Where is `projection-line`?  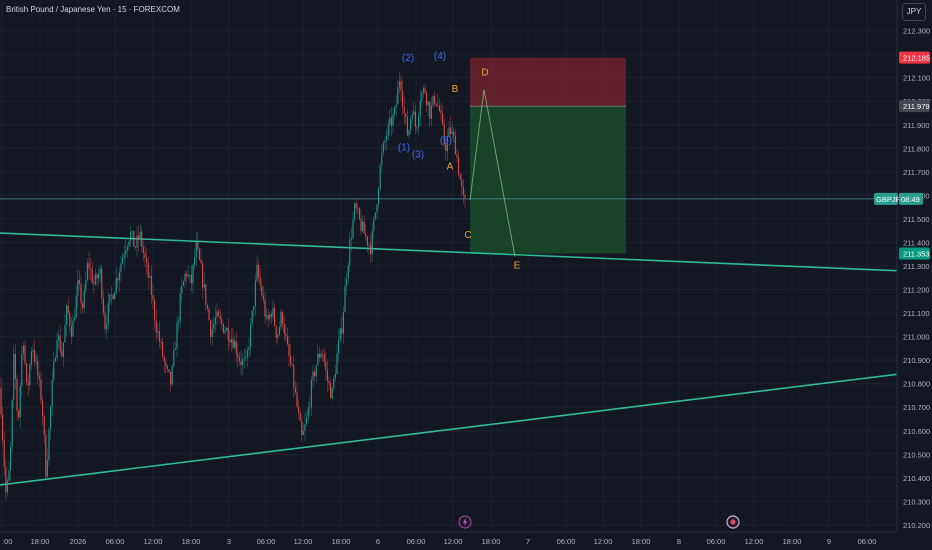 projection-line is located at coordinates (492, 173).